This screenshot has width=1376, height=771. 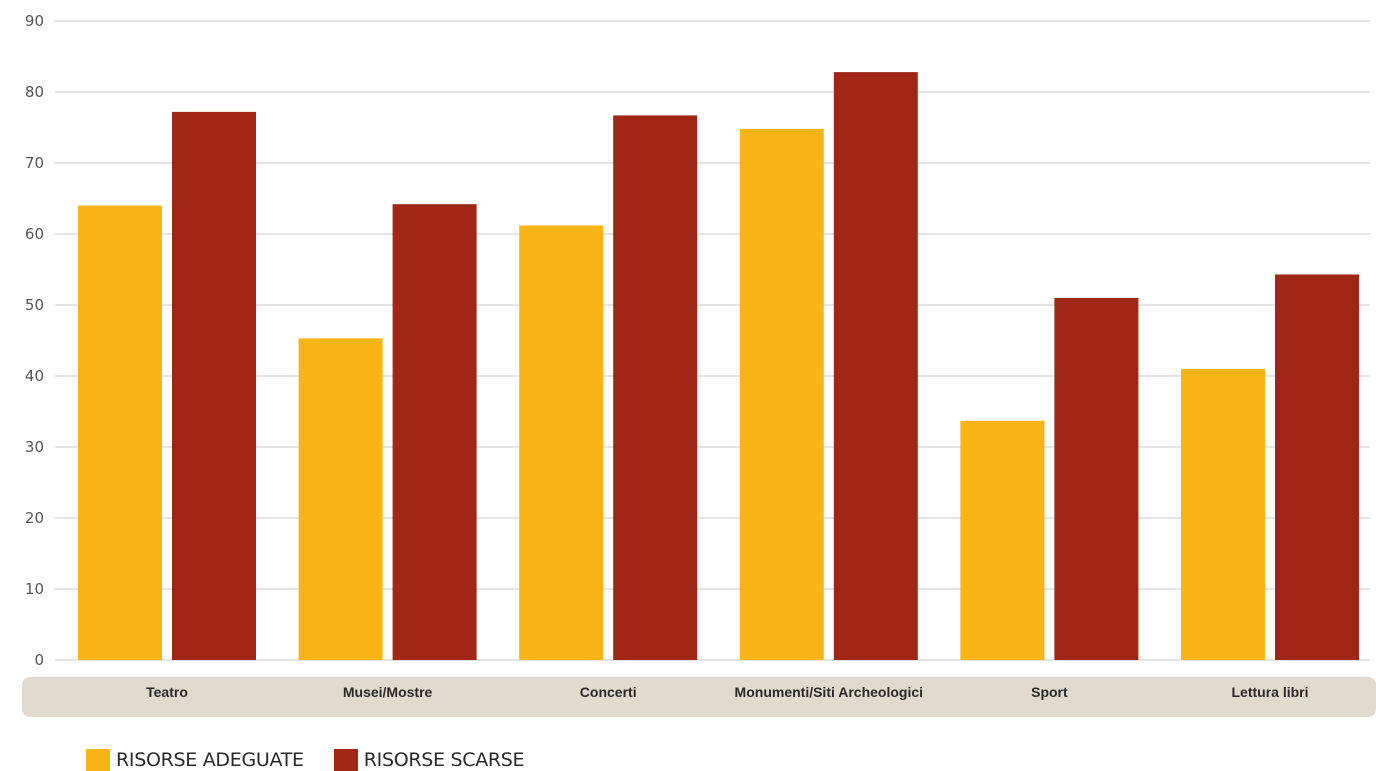 What do you see at coordinates (388, 692) in the screenshot?
I see `x-tick-label-1: Musei/Mostre` at bounding box center [388, 692].